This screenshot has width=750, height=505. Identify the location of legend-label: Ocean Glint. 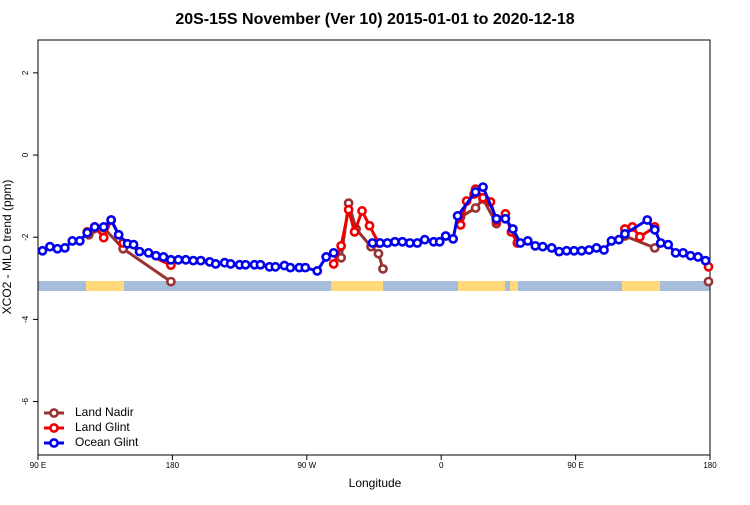
(107, 442).